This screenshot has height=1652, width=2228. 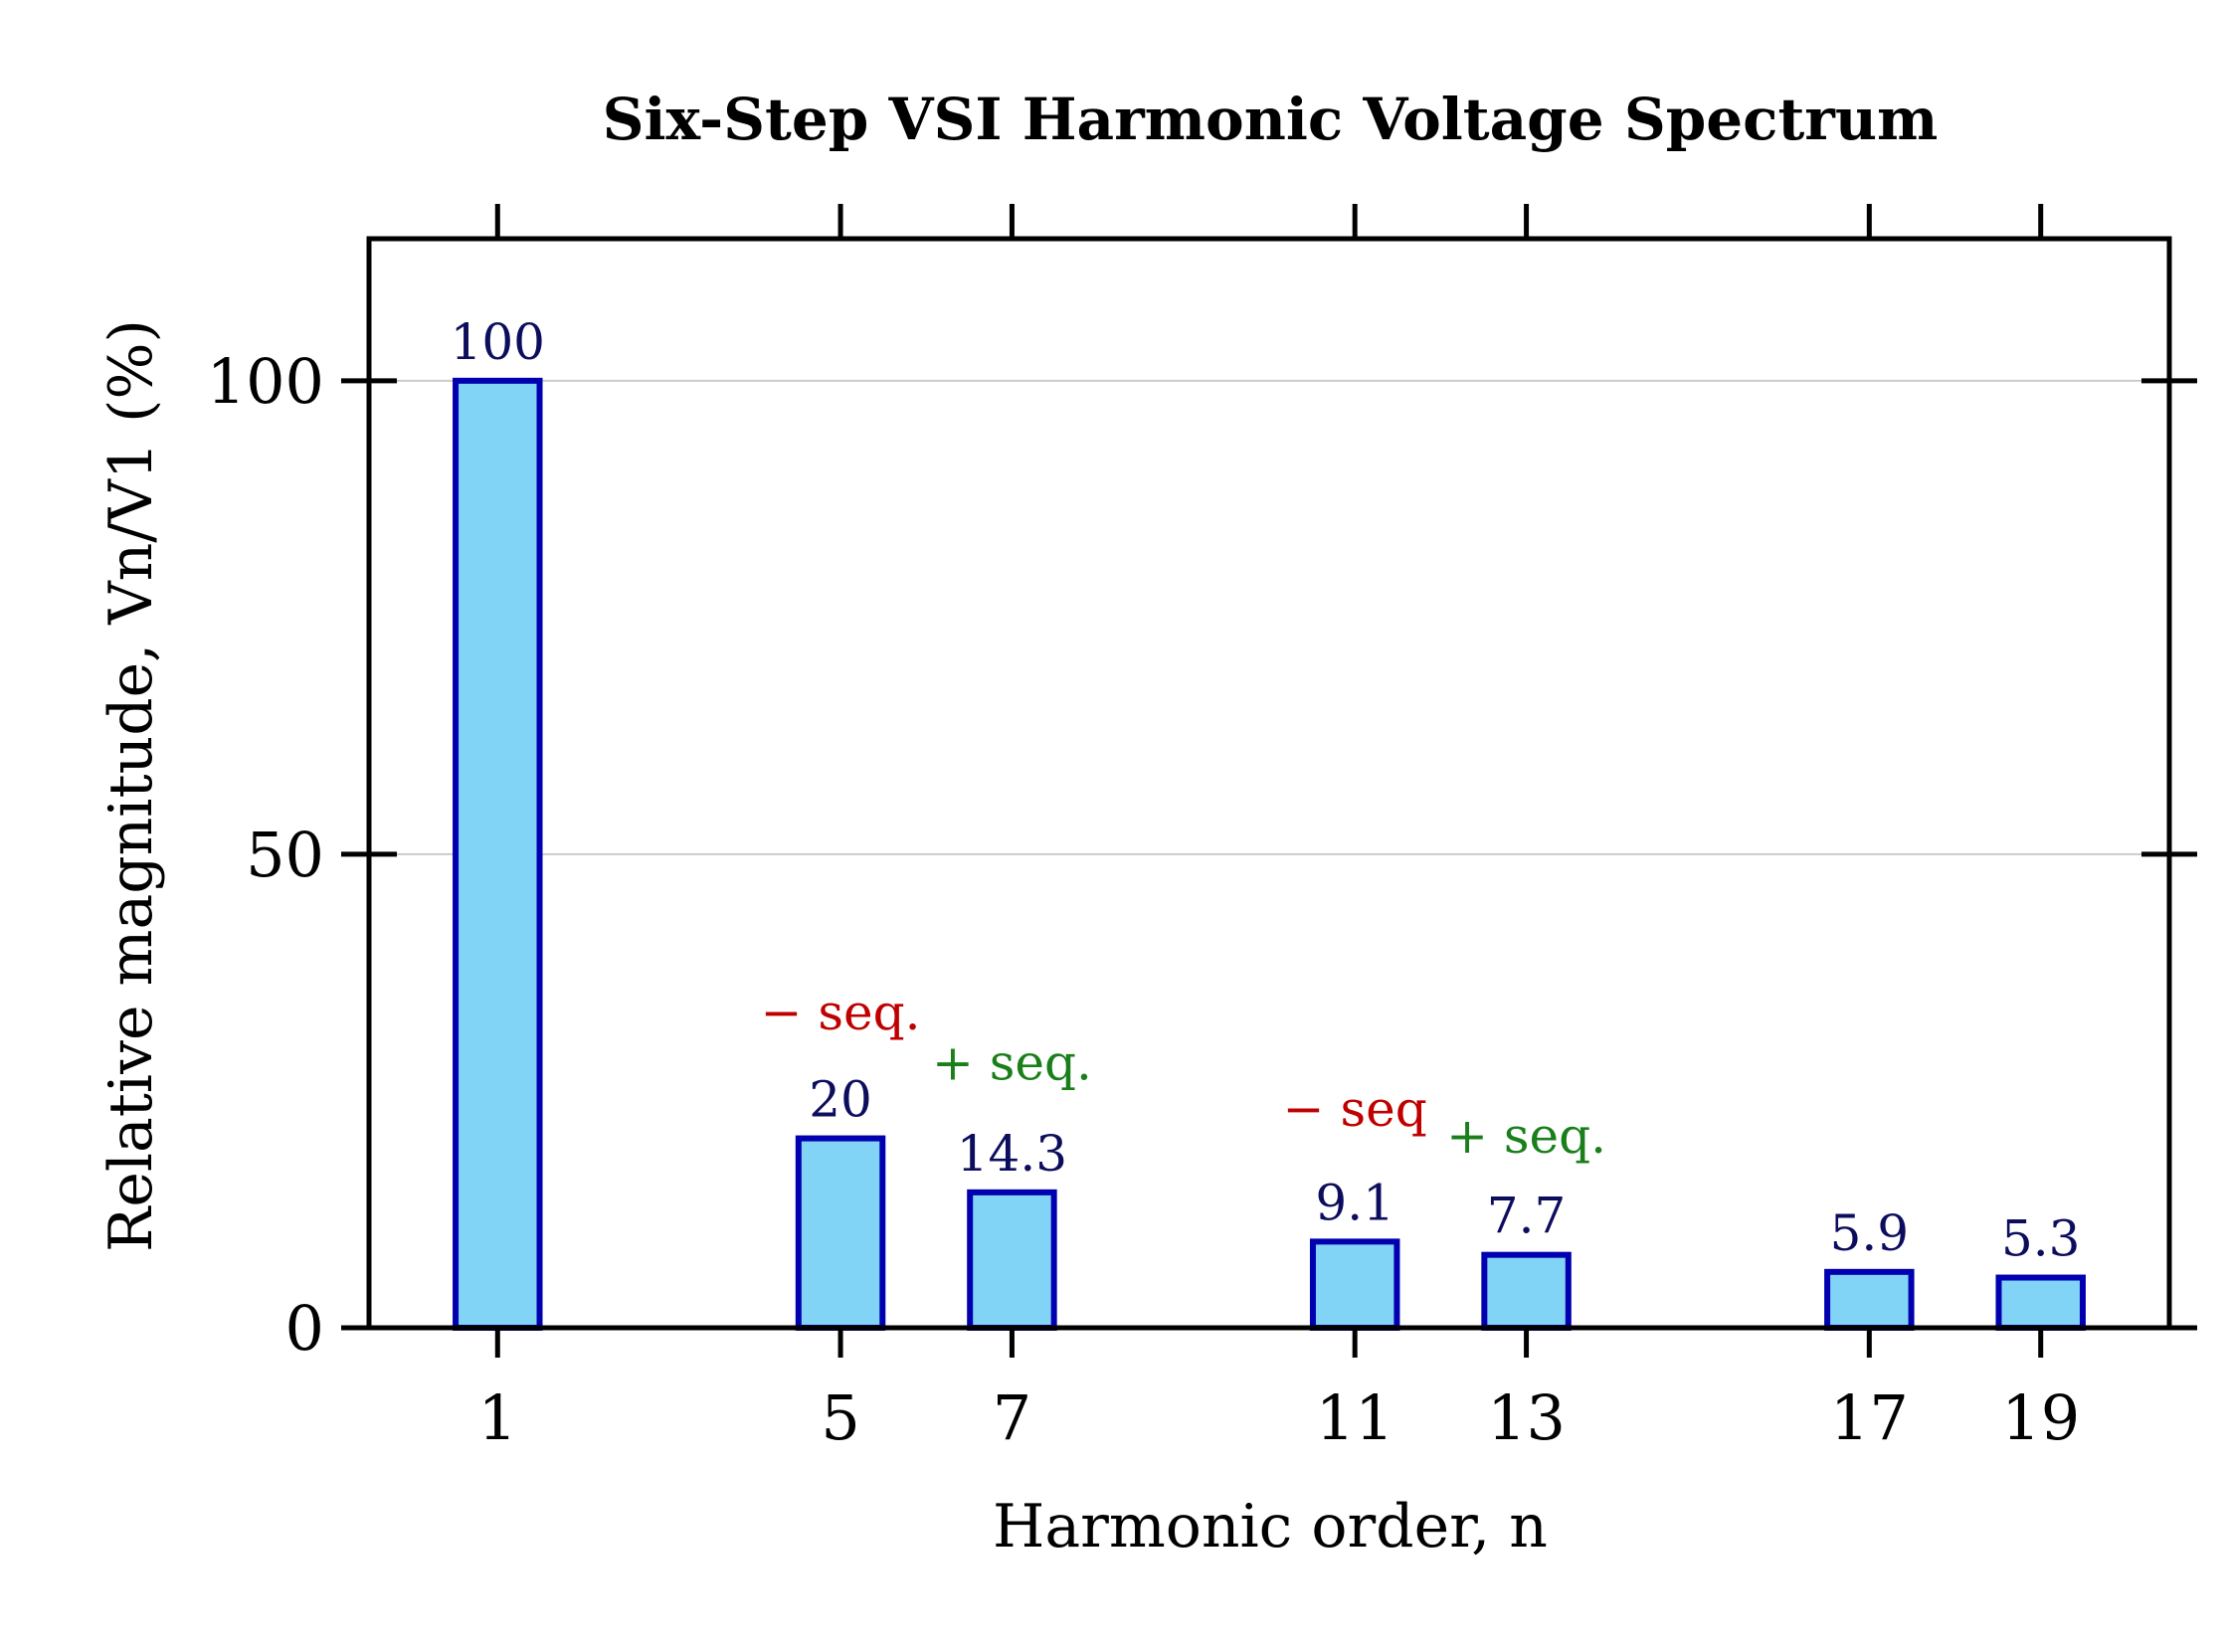 I want to click on bar-n1, so click(x=498, y=854).